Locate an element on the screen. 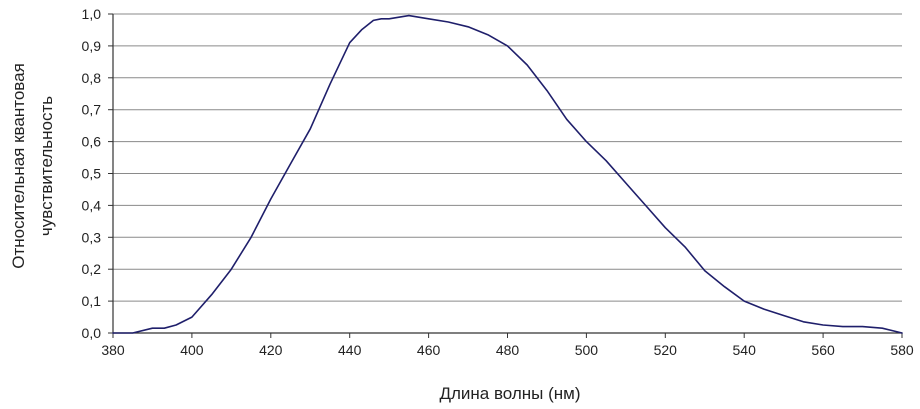  x-tick-label: 500 is located at coordinates (587, 350).